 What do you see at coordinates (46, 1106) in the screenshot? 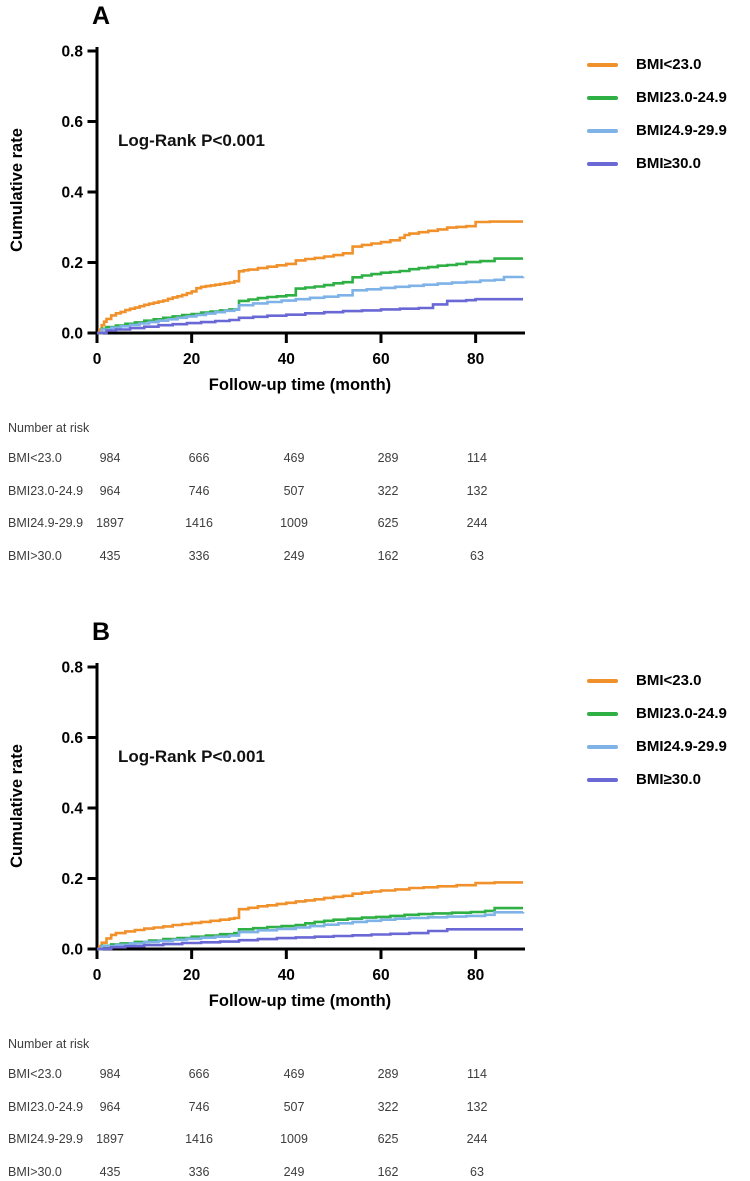
I see `risk-row-label: BMI23.0-24.9` at bounding box center [46, 1106].